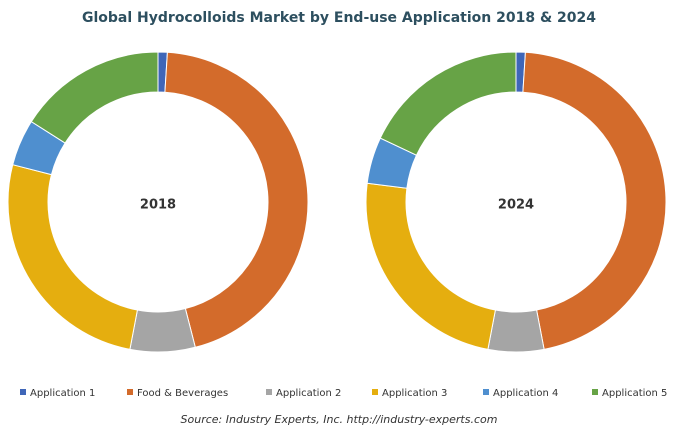  What do you see at coordinates (158, 205) in the screenshot?
I see `center-label: 2018` at bounding box center [158, 205].